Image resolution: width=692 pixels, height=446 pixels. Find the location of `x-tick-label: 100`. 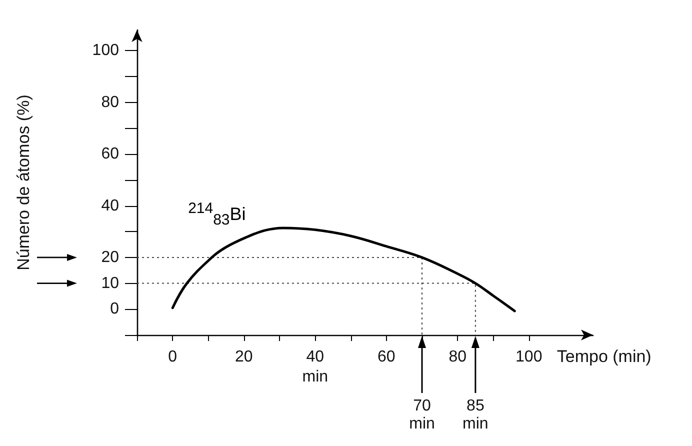

x-tick-label: 100 is located at coordinates (529, 357).